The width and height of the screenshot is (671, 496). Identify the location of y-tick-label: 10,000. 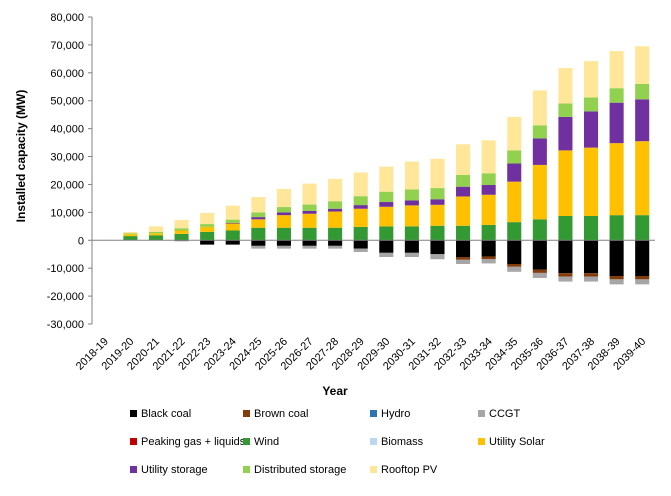
(67, 213).